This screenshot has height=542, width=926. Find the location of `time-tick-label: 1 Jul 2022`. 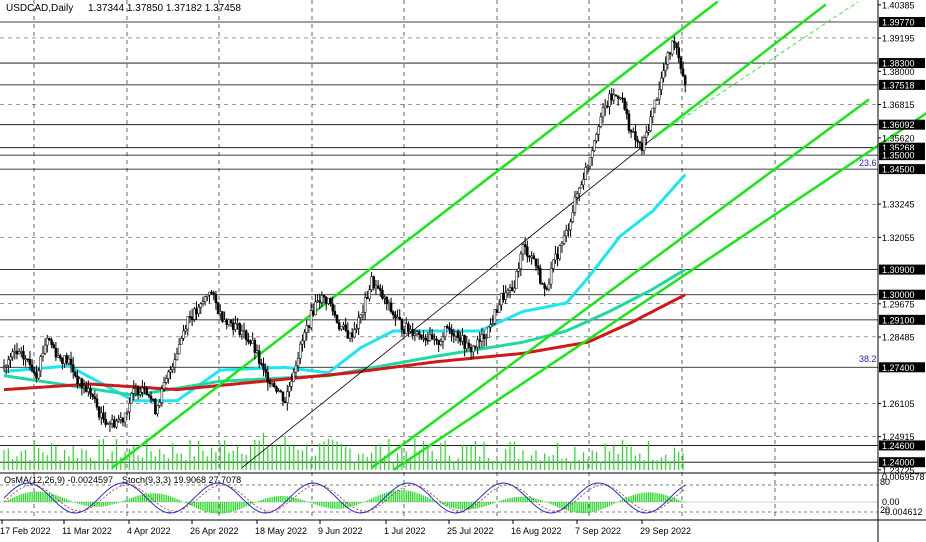

time-tick-label: 1 Jul 2022 is located at coordinates (405, 531).